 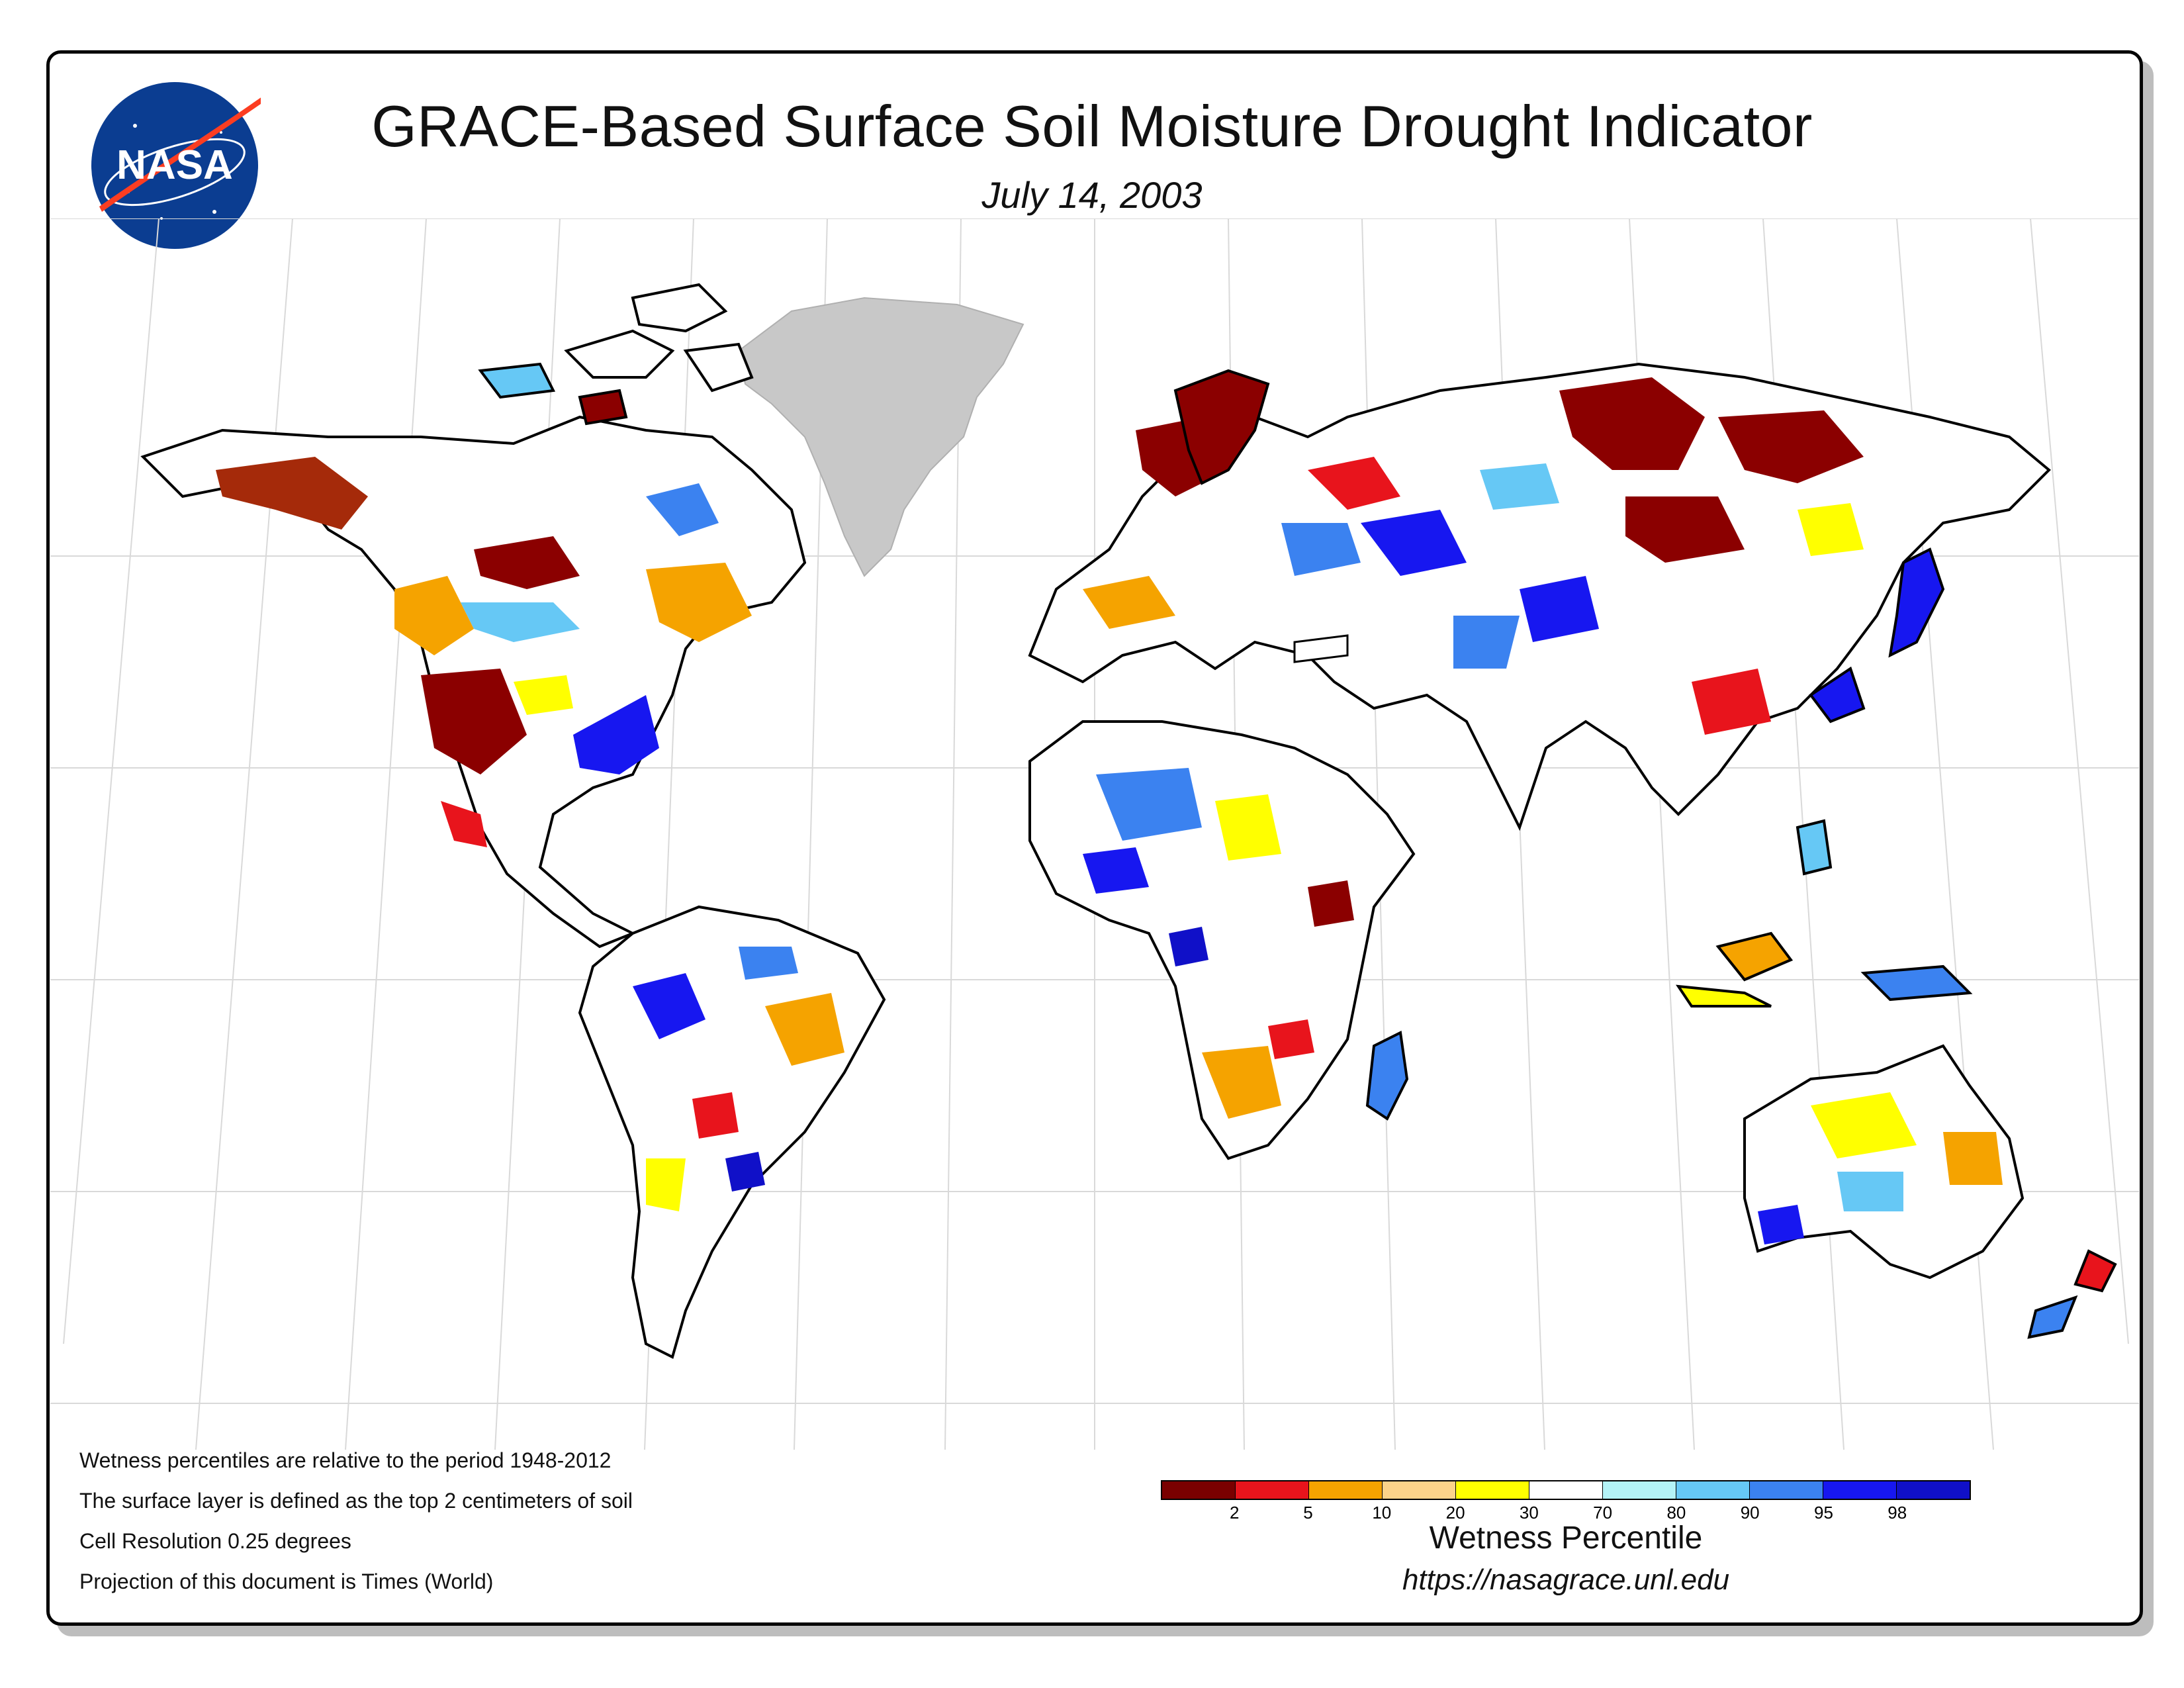 I want to click on africa, so click(x=1222, y=940).